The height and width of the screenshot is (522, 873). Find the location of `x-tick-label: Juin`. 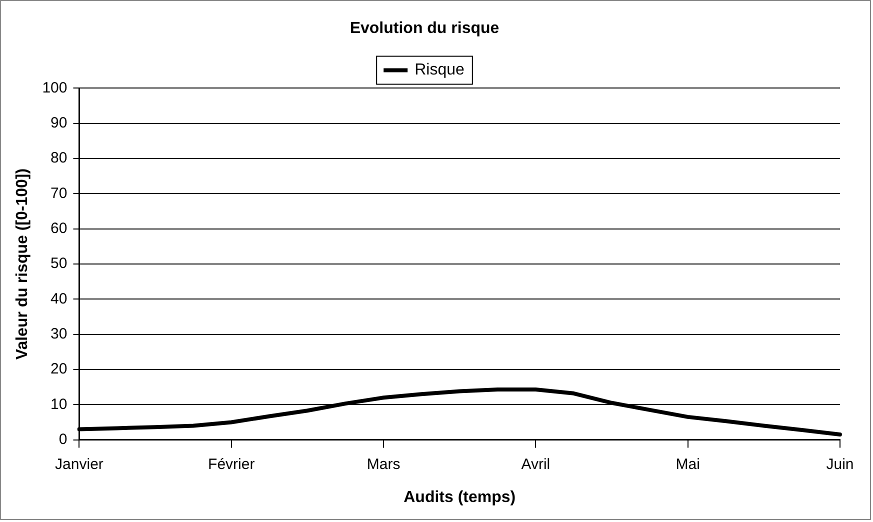

x-tick-label: Juin is located at coordinates (840, 464).